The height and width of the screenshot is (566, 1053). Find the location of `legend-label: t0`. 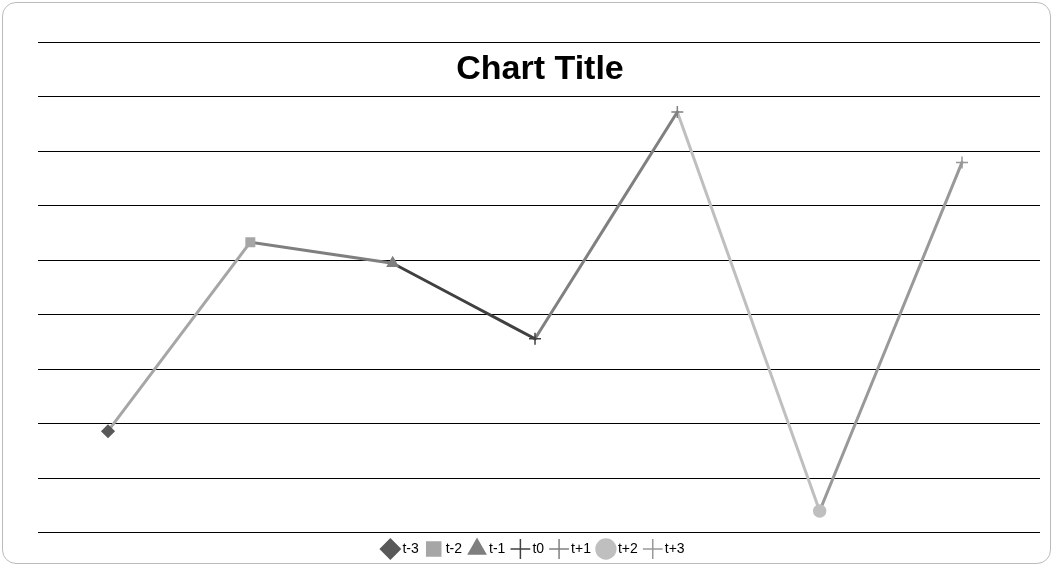

legend-label: t0 is located at coordinates (538, 547).